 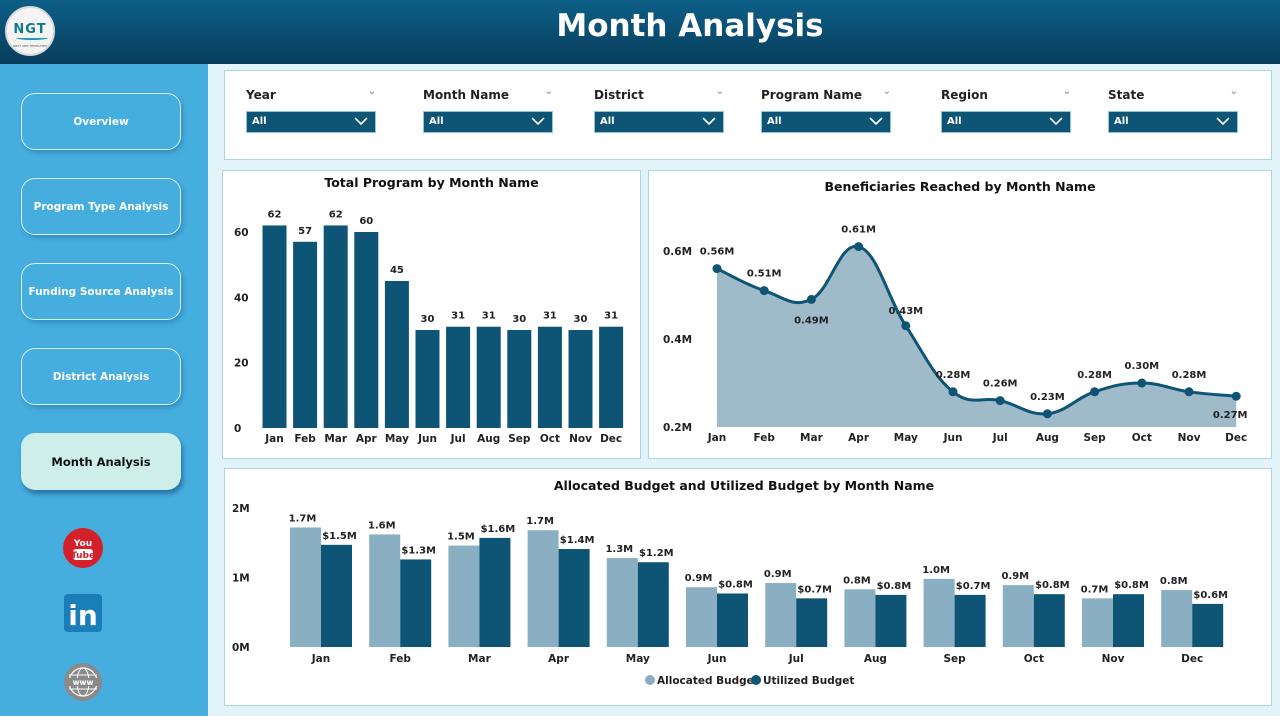 What do you see at coordinates (1006, 96) in the screenshot?
I see `filter-region-label: Region ⌄` at bounding box center [1006, 96].